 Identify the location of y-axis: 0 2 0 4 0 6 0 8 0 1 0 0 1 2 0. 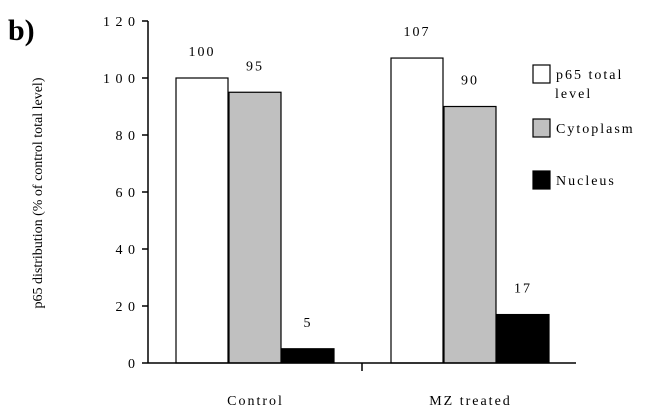
(126, 193).